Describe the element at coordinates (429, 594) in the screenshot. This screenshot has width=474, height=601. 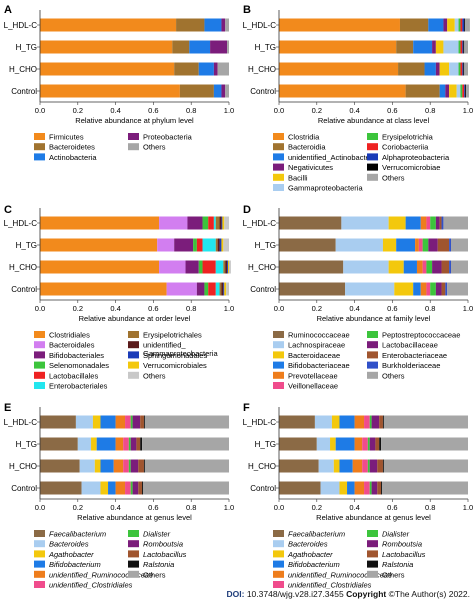
I see `copyright-value: ©The Author(s) 2022.` at that location.